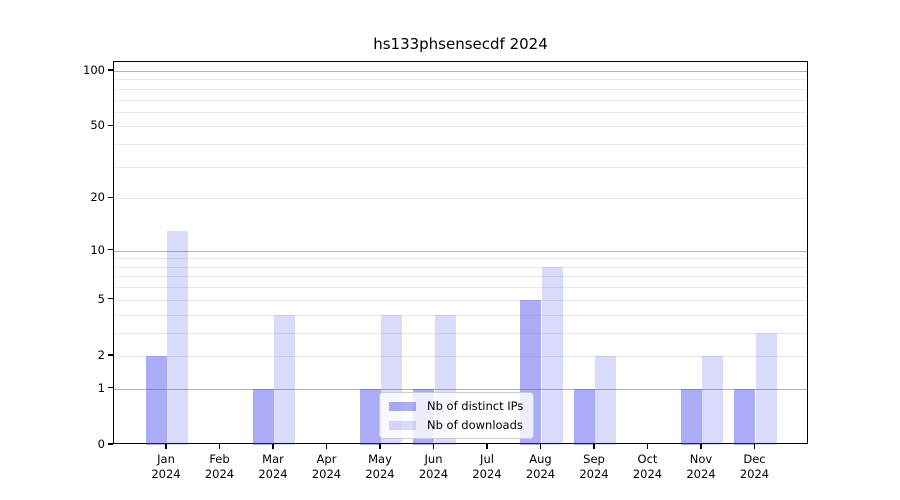 Image resolution: width=900 pixels, height=500 pixels. I want to click on legend-swatch-downloads-icon, so click(402, 425).